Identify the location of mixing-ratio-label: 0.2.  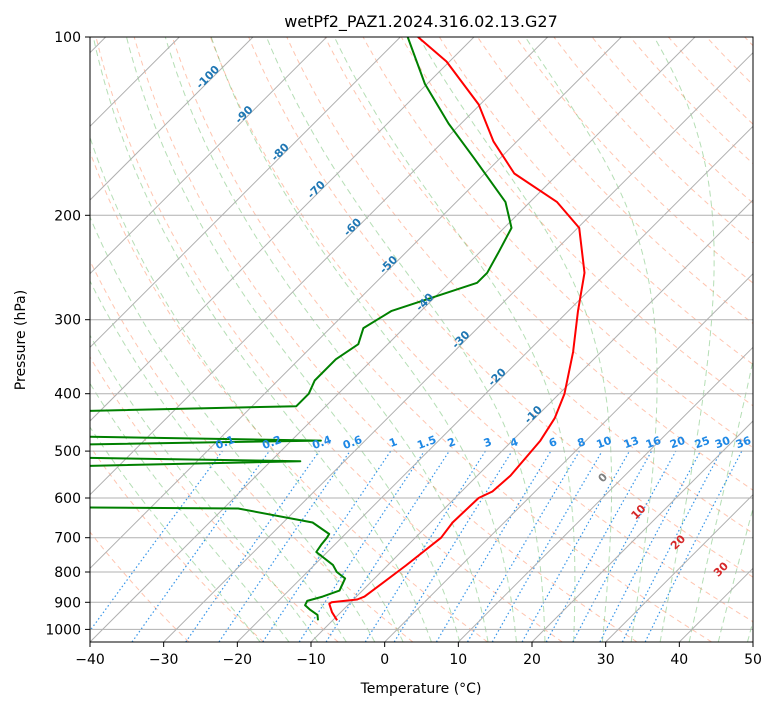
(272, 442).